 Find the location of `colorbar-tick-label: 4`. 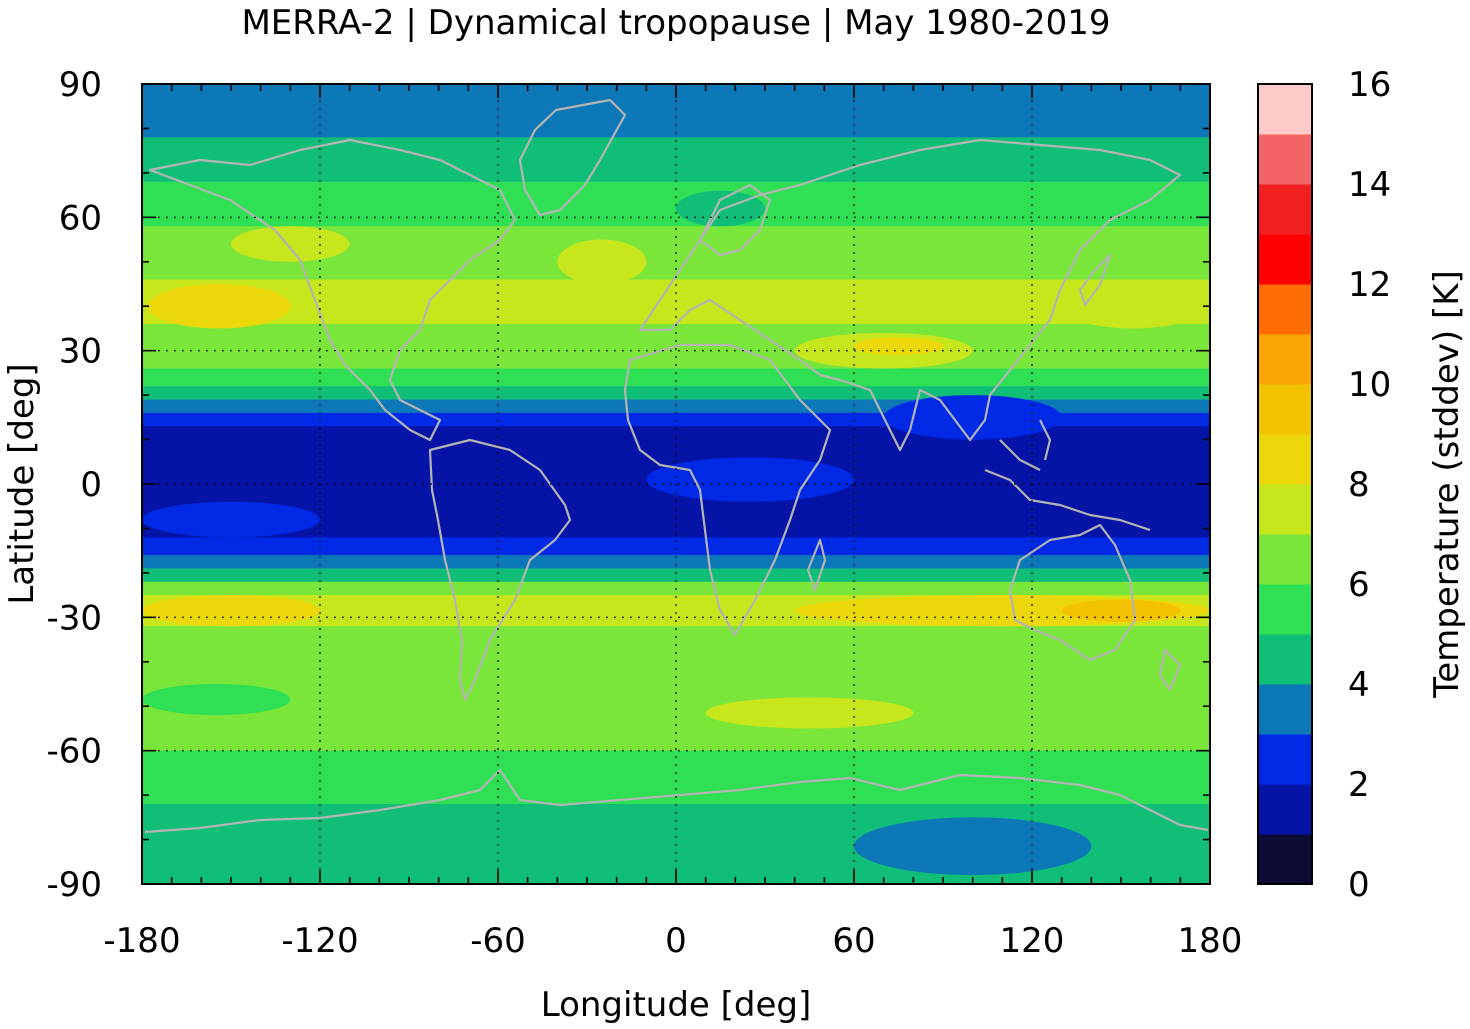

colorbar-tick-label: 4 is located at coordinates (1359, 685).